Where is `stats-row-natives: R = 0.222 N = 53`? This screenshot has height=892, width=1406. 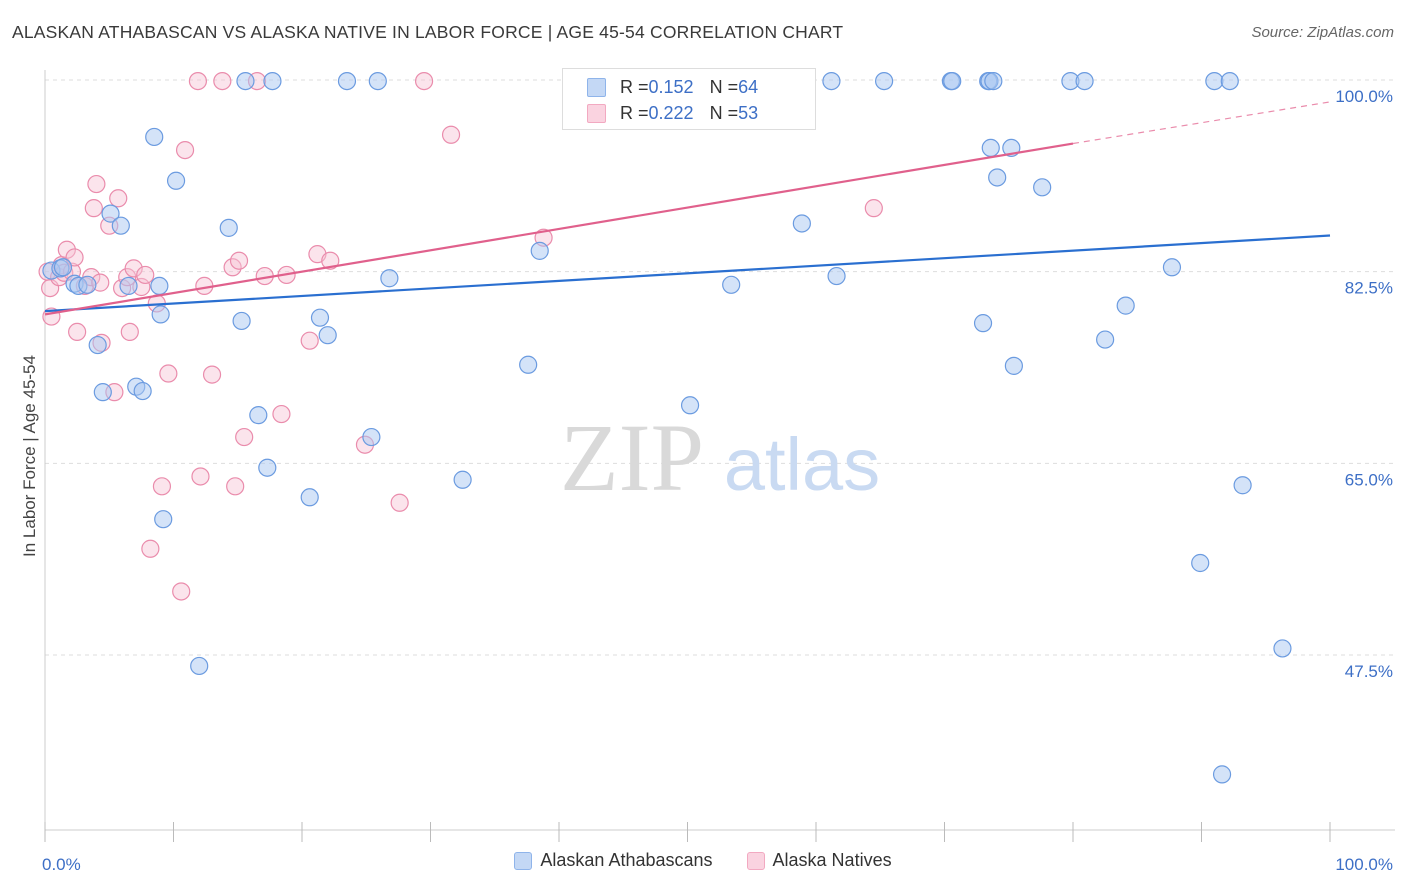
stats-row-natives: R = 0.222 N = 53 is located at coordinates (672, 113).